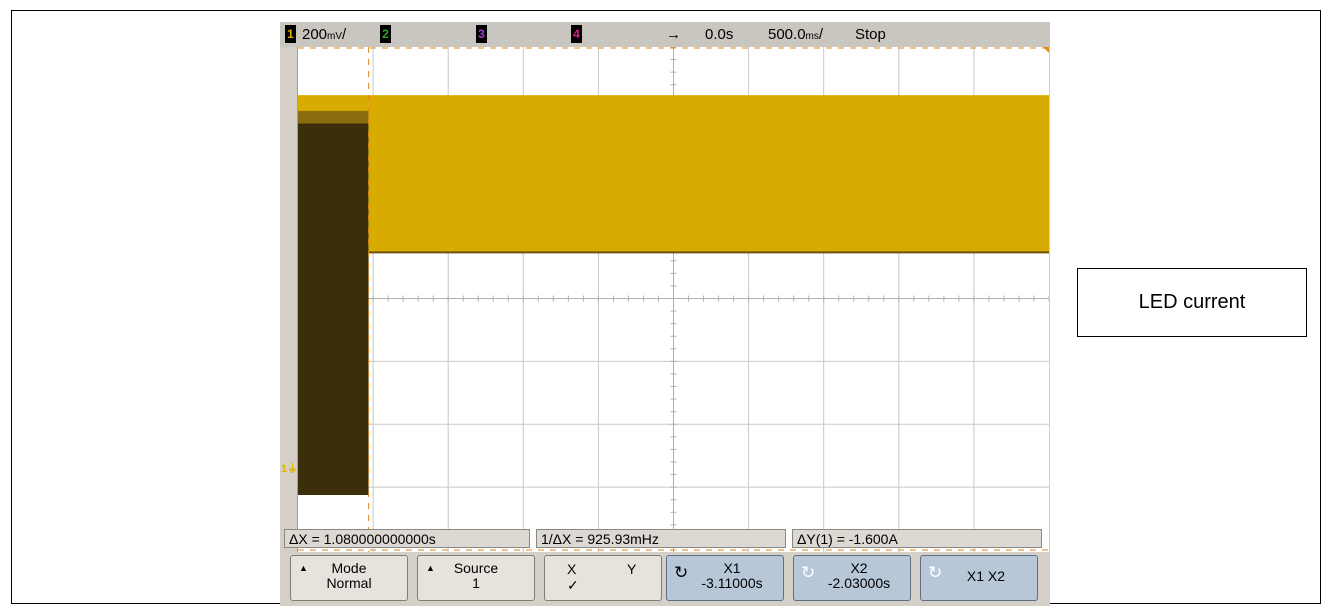 This screenshot has height=607, width=1334. Describe the element at coordinates (796, 34) in the screenshot. I see `timebase-readout: 500.0ms/` at that location.